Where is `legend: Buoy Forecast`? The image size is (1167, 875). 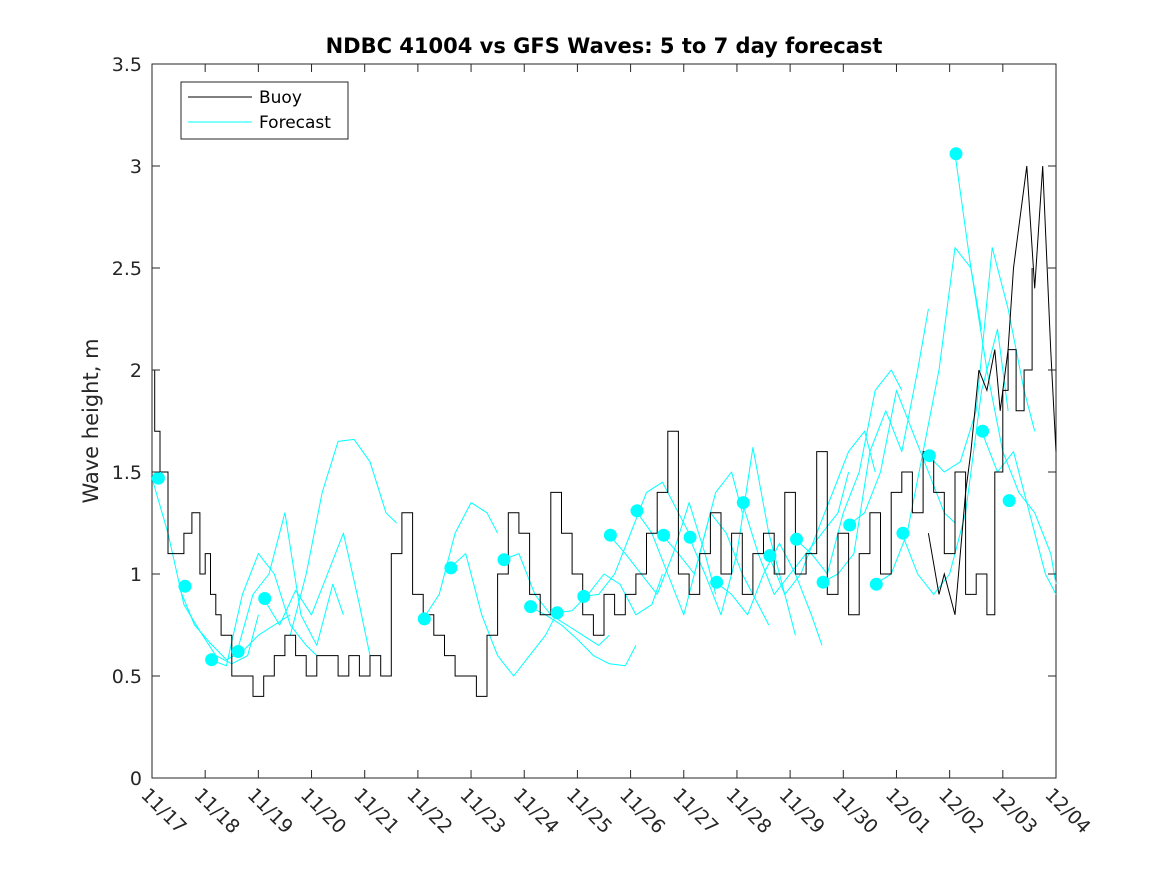
legend: Buoy Forecast is located at coordinates (264, 110).